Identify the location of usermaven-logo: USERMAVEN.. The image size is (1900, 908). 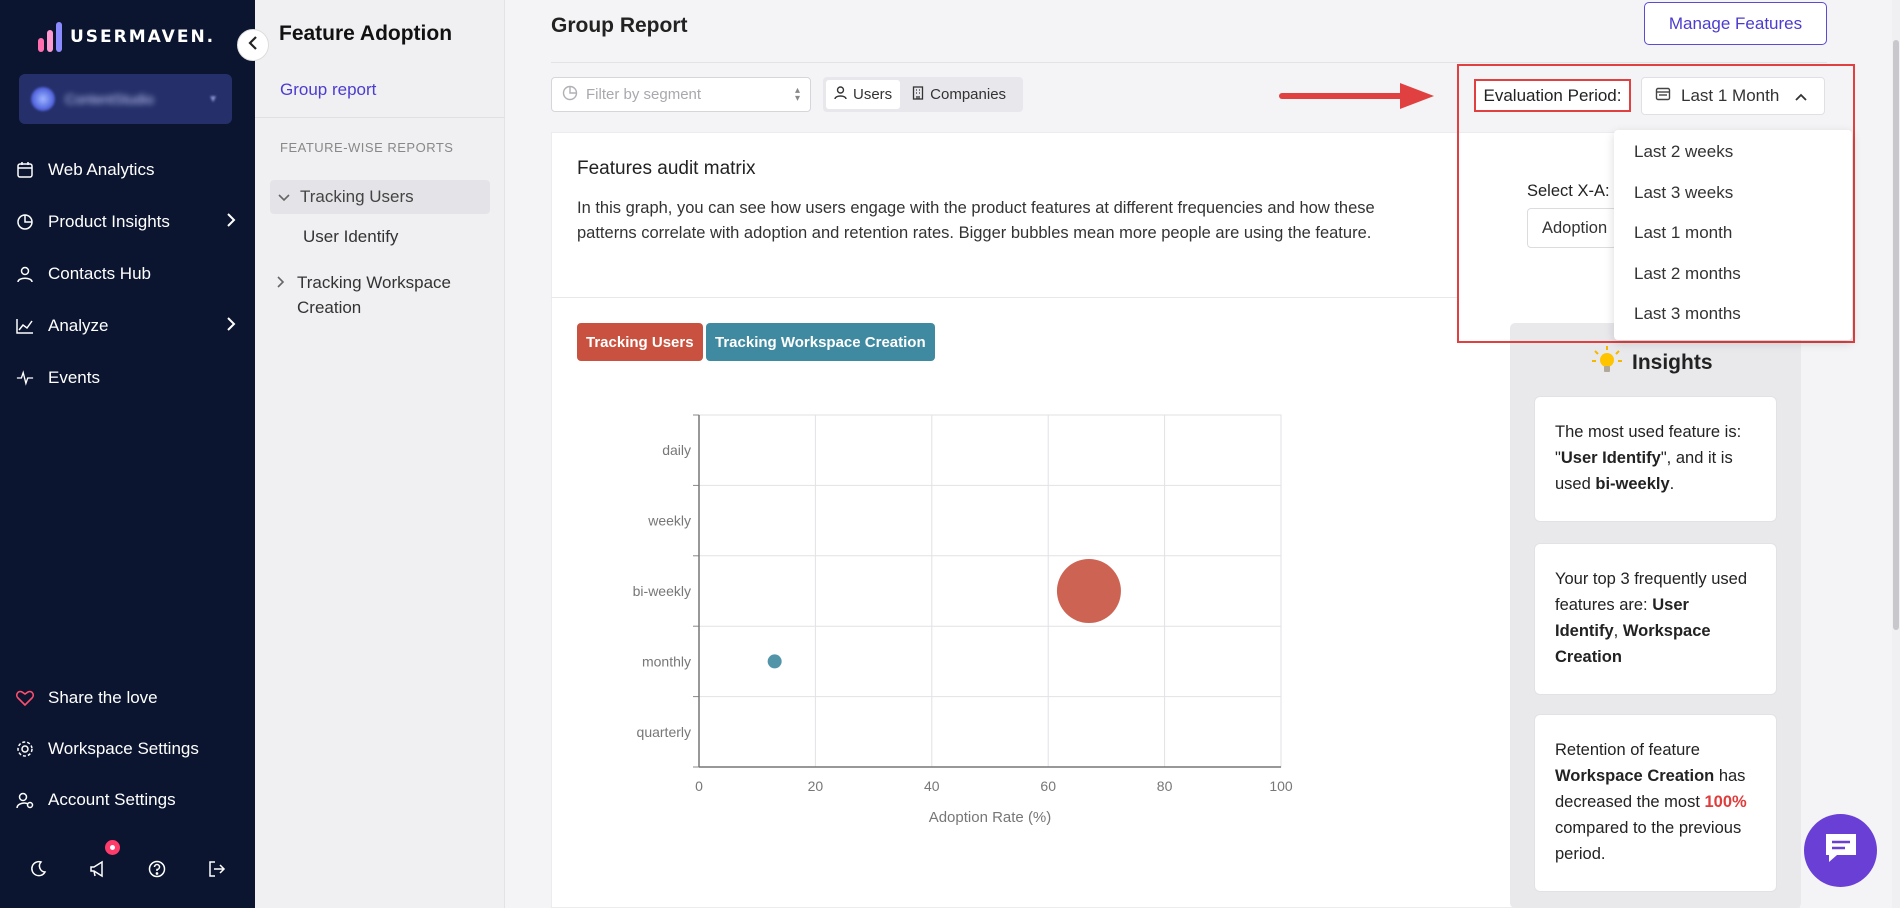
(126, 37).